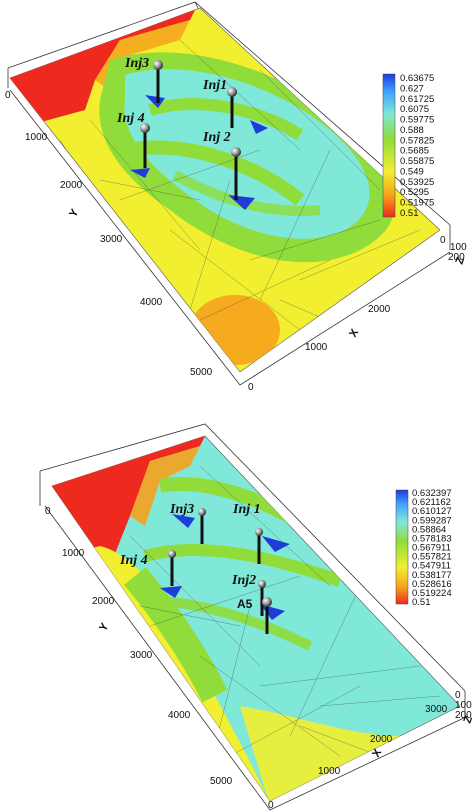  I want to click on legend-label: 0.538177, so click(432, 575).